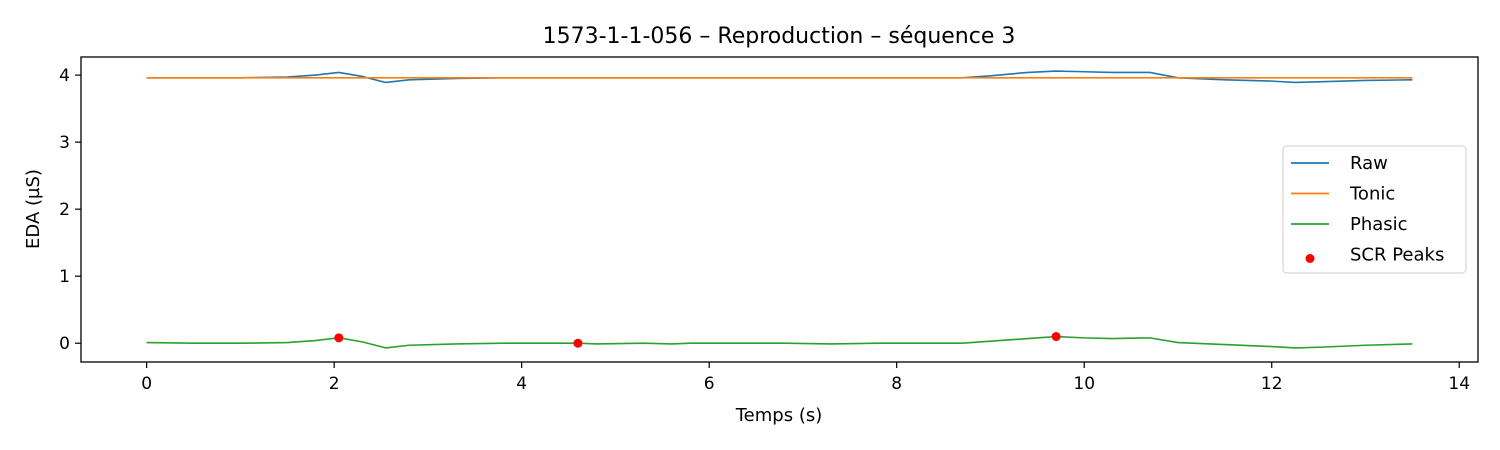  Describe the element at coordinates (64, 210) in the screenshot. I see `y-tick-label: 2` at that location.